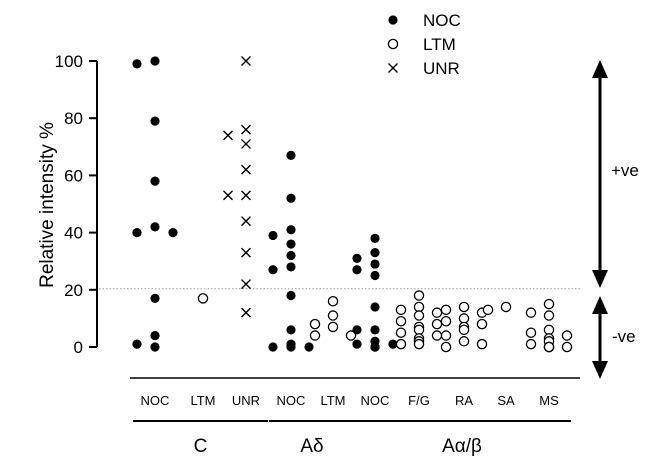 This screenshot has height=465, width=661. I want to click on negative-arrow-head-down, so click(600, 370).